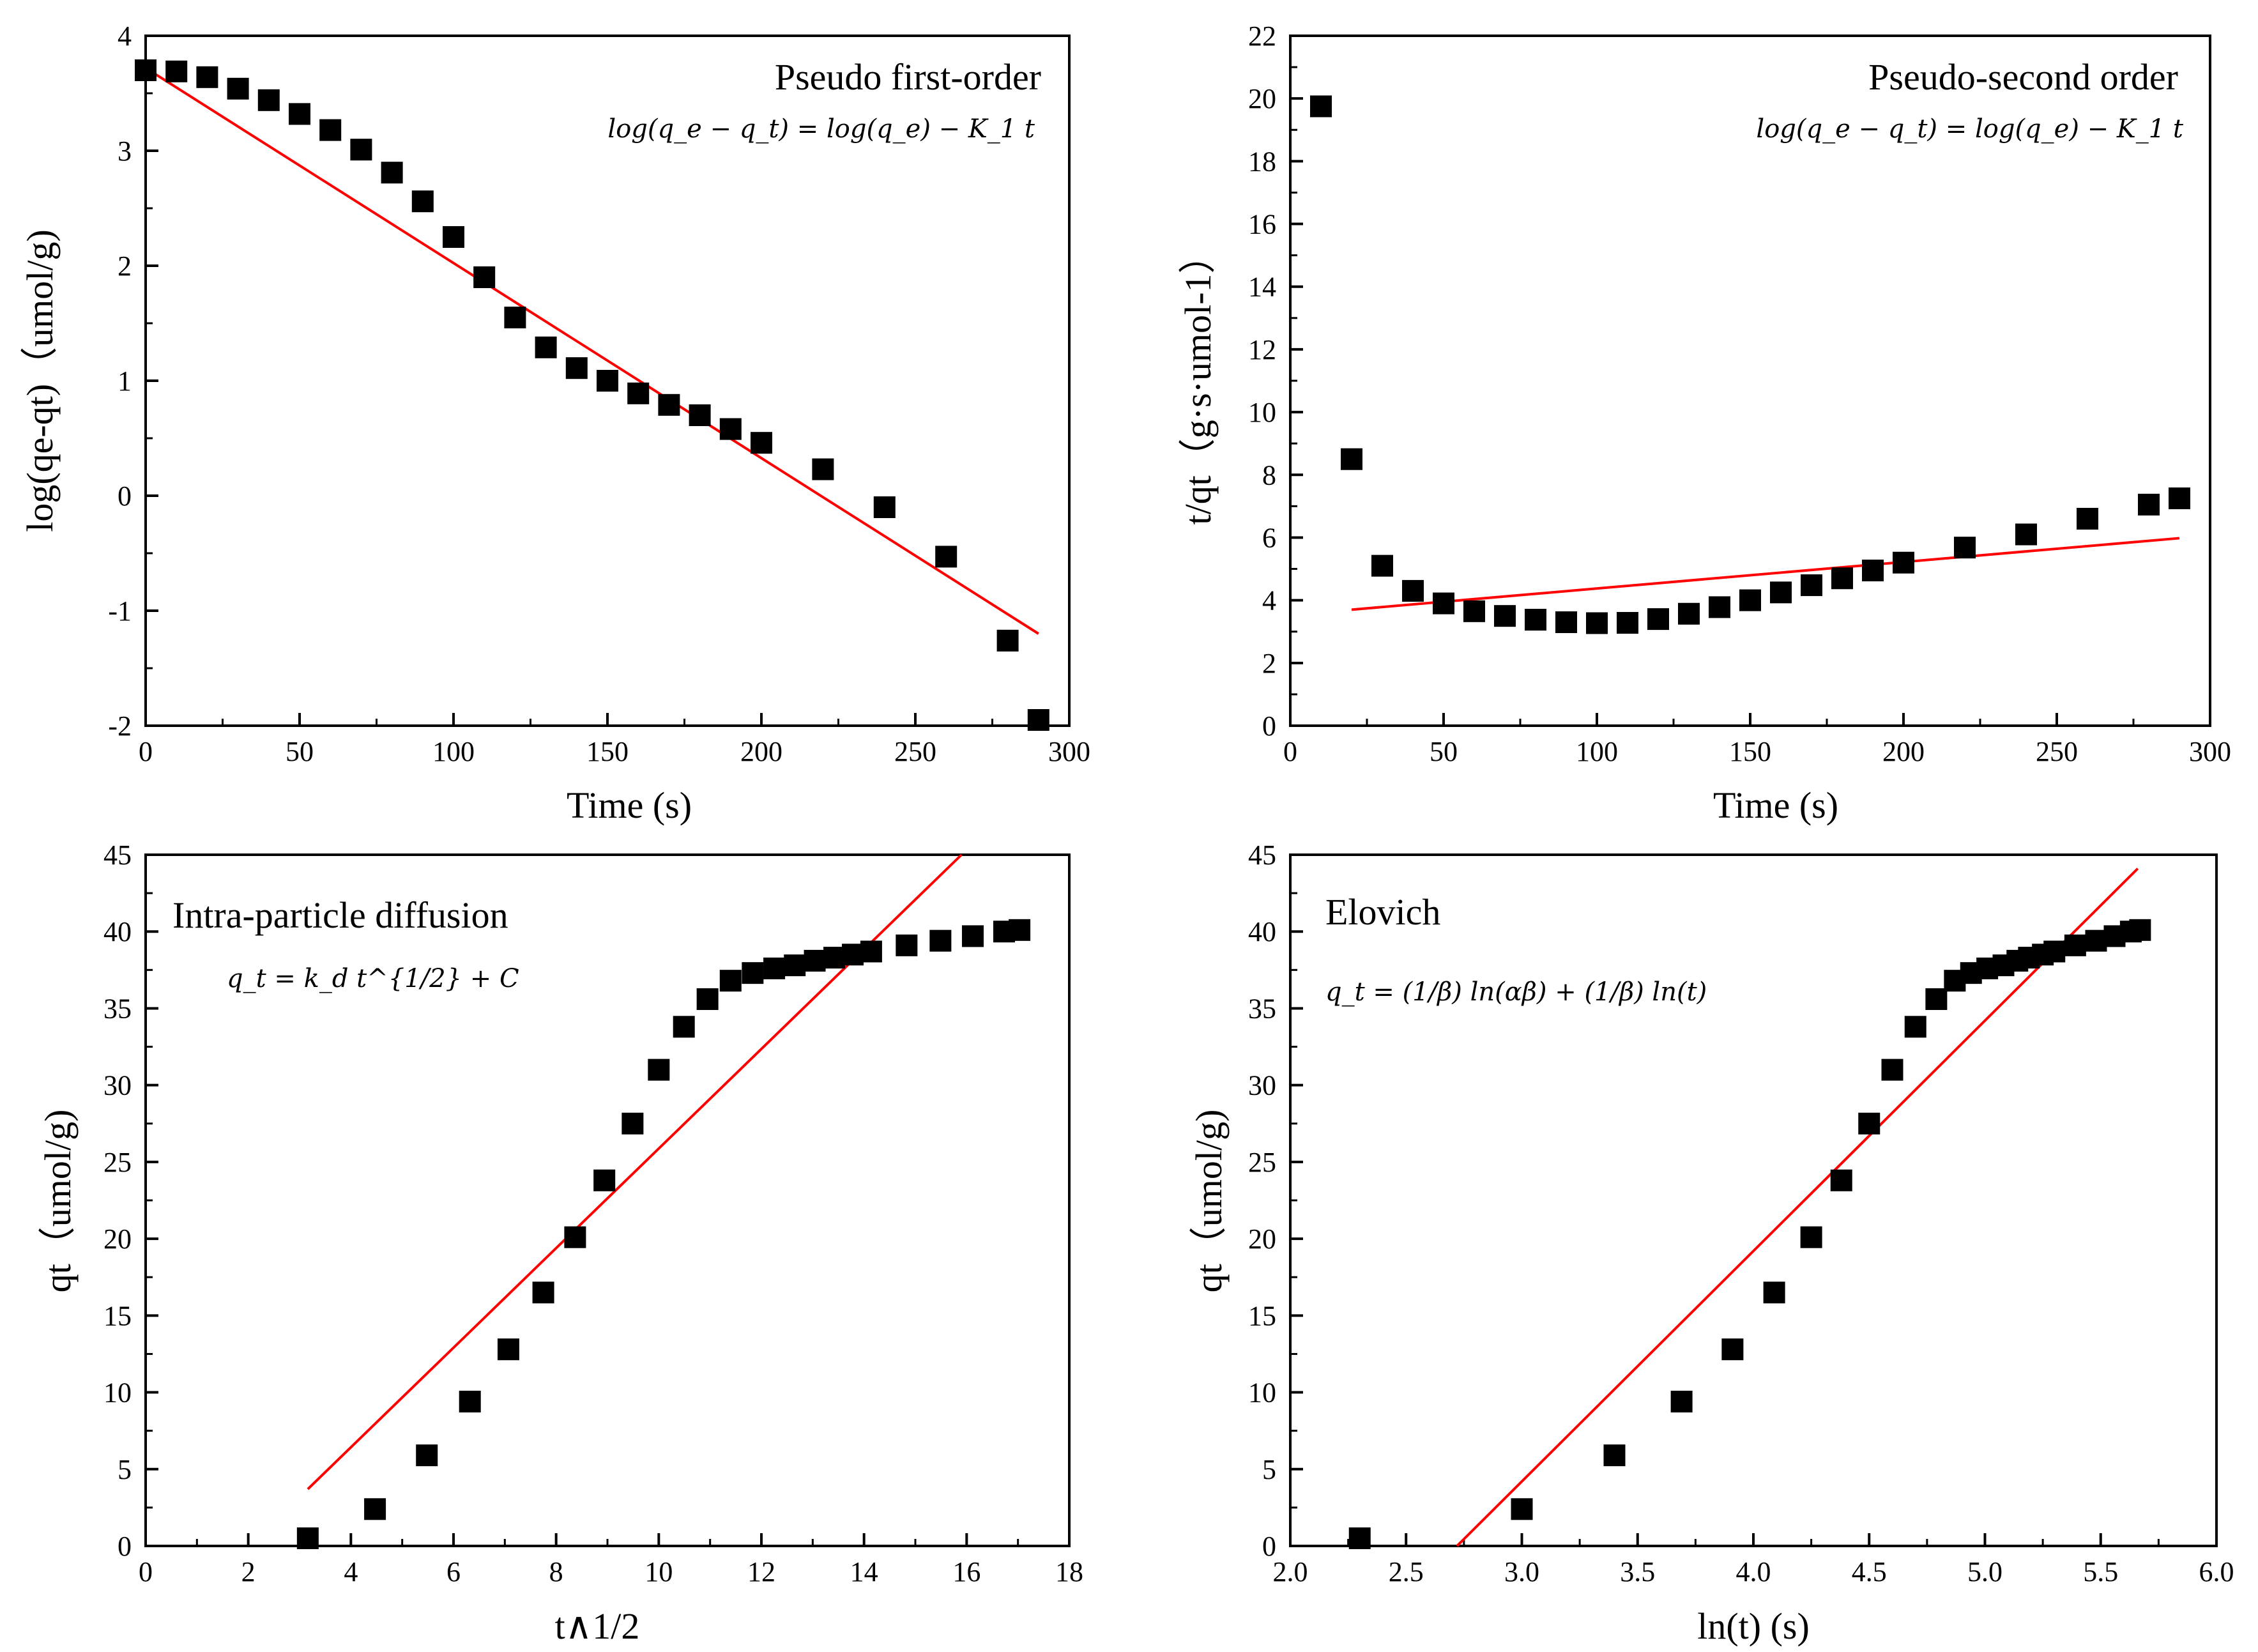 This screenshot has height=1652, width=2258. Describe the element at coordinates (373, 979) in the screenshot. I see `equation: q_t = k_d t^{1/2} + C` at that location.